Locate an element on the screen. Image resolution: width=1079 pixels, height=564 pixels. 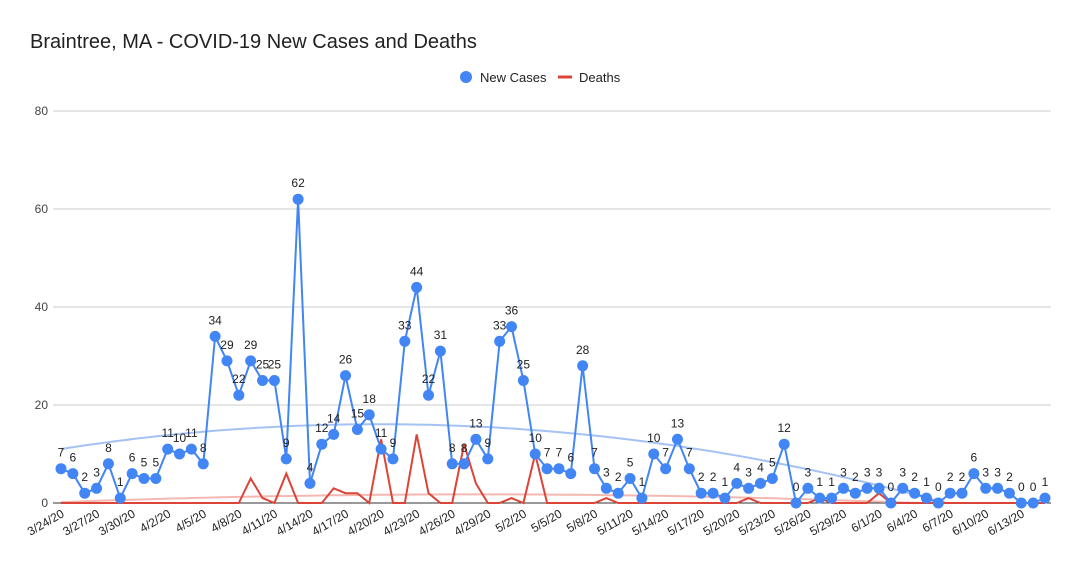
cases-data-label: 14 is located at coordinates (334, 418).